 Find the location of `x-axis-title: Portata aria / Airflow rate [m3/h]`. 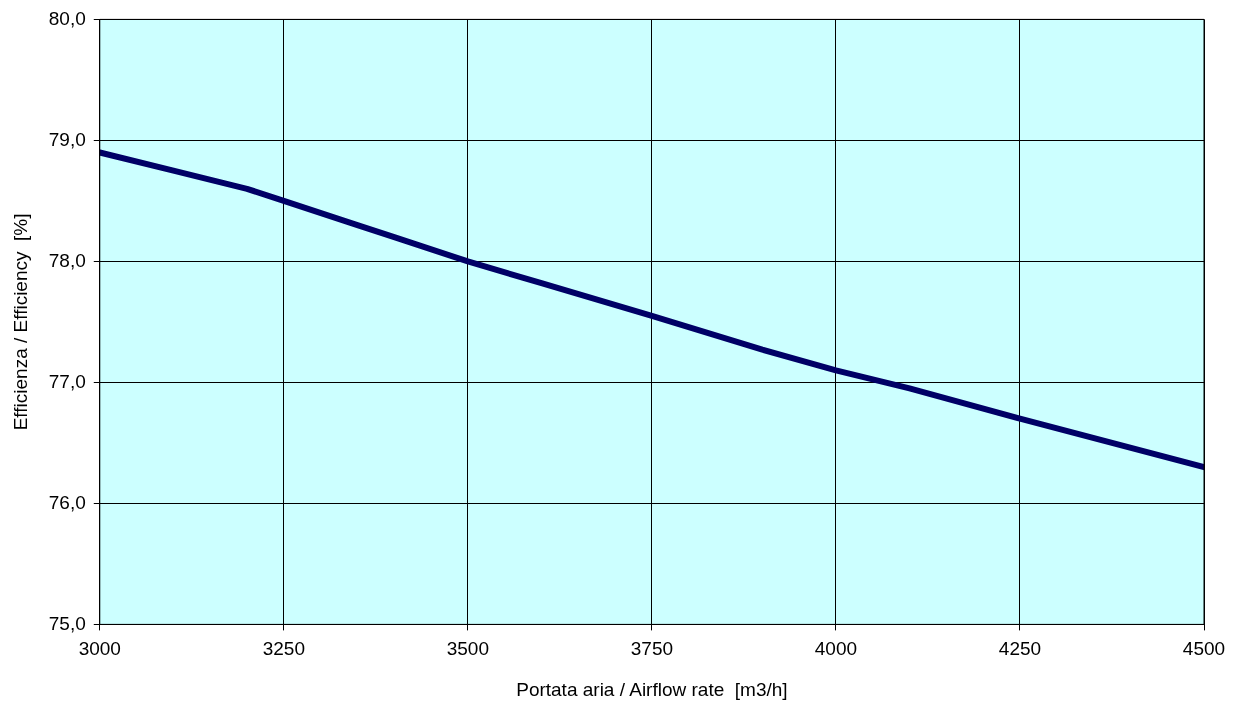

x-axis-title: Portata aria / Airflow rate [m3/h] is located at coordinates (652, 689).